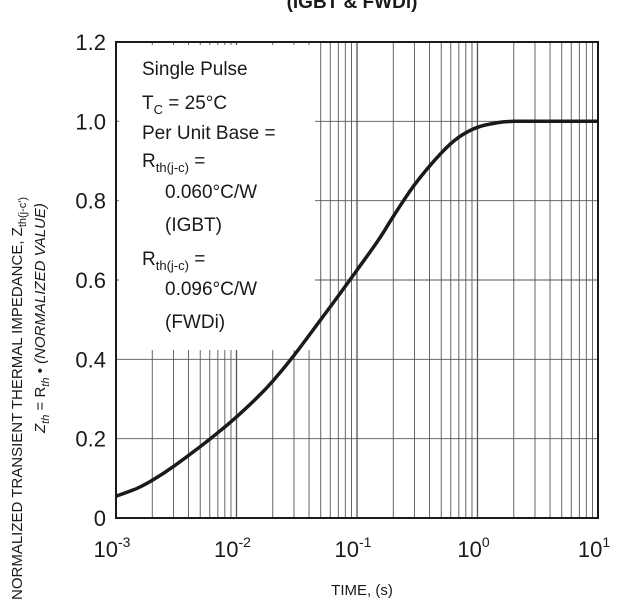 This screenshot has width=621, height=607. I want to click on x-tick-labels: 10⁻³ 10⁻² 10⁻¹ 10⁰ 10¹, so click(352, 548).